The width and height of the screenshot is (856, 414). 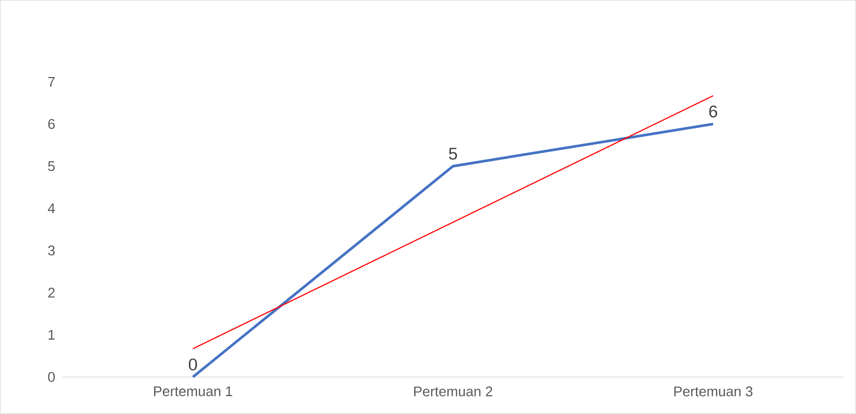 What do you see at coordinates (51, 293) in the screenshot?
I see `y-tick-label: 2` at bounding box center [51, 293].